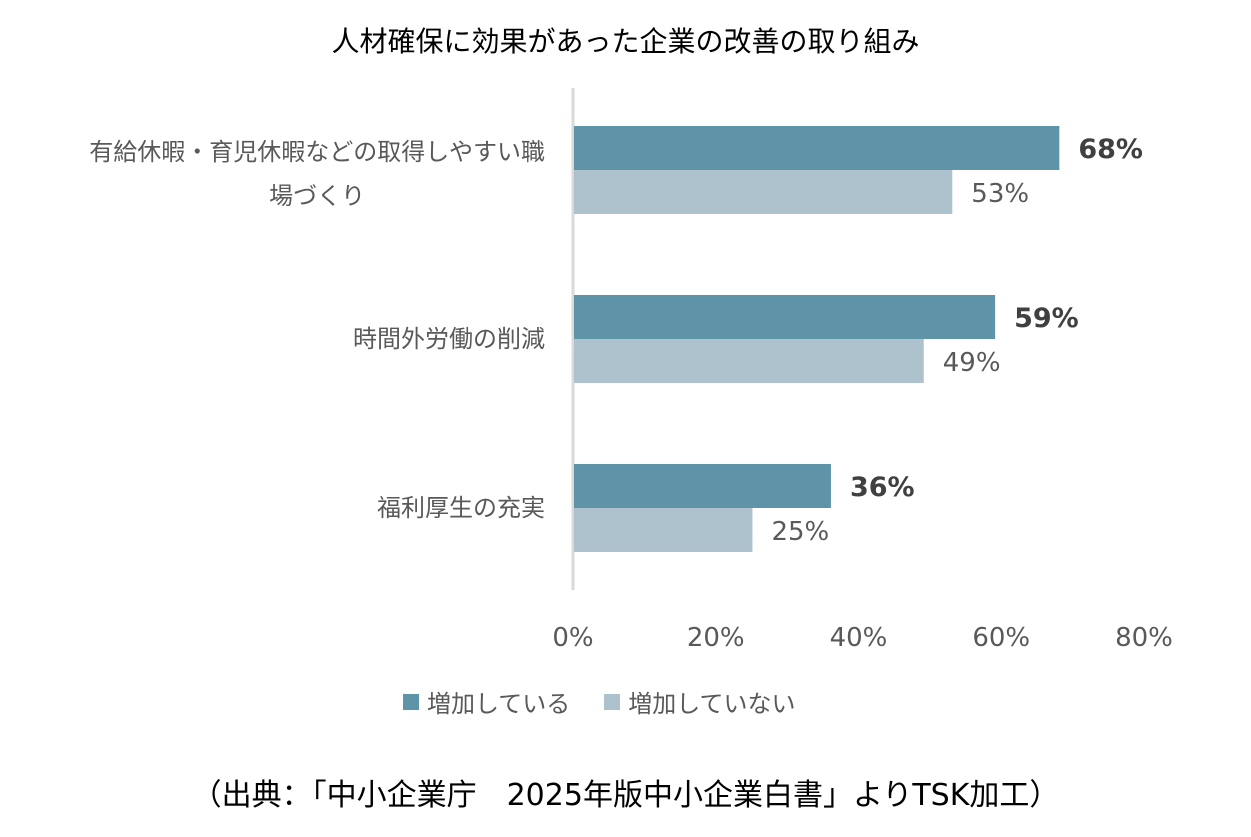 The height and width of the screenshot is (837, 1251). Describe the element at coordinates (625, 795) in the screenshot. I see `source-note: （出典：「中小企業庁 2025年版中小企業白書」よりTSK加工）` at that location.